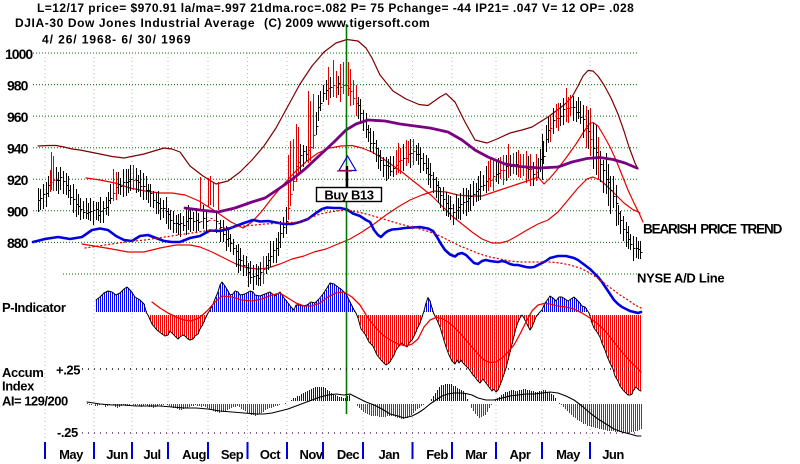  Describe the element at coordinates (18, 117) in the screenshot. I see `svg-text: 960` at that location.